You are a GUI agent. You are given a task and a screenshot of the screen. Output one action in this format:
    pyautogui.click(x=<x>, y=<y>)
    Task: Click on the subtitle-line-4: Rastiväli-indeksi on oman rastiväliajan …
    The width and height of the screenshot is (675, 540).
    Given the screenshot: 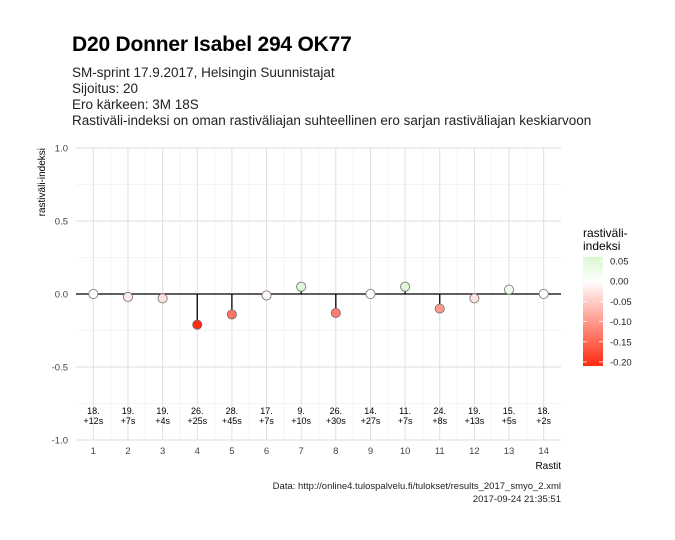 What is the action you would take?
    pyautogui.click(x=332, y=120)
    